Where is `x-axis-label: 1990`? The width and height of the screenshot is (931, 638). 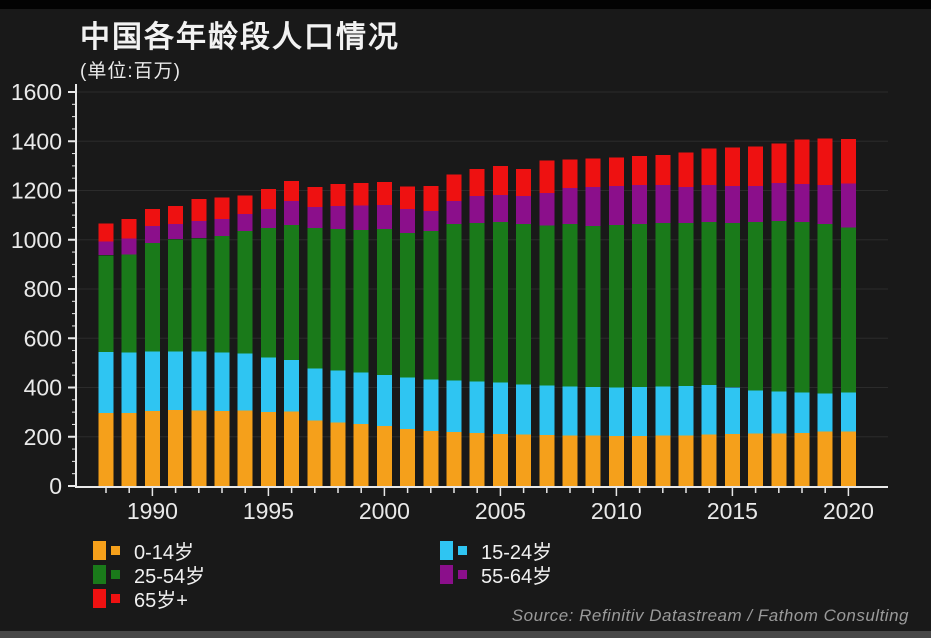 x-axis-label: 1990 is located at coordinates (152, 511).